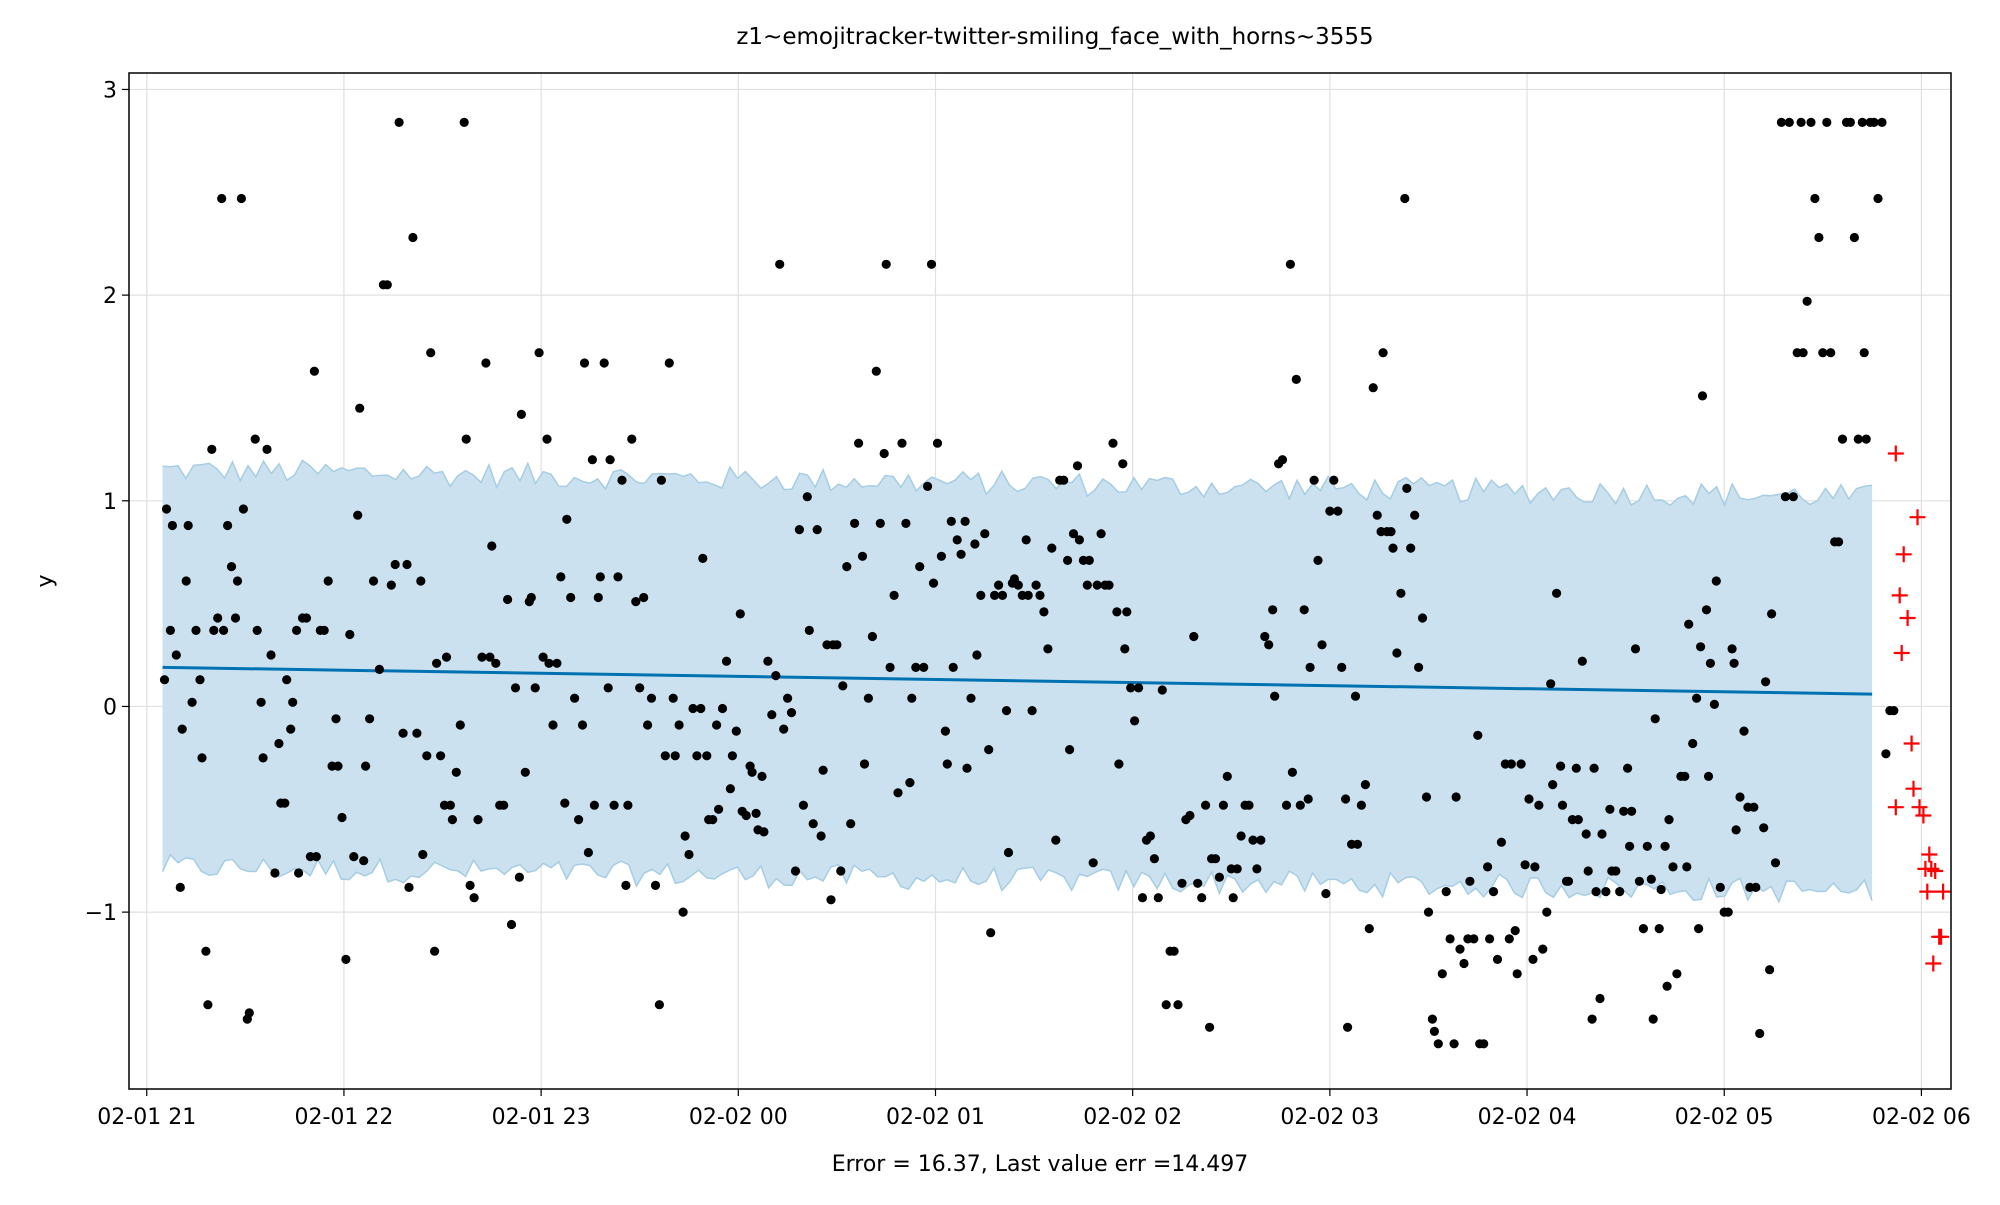 This screenshot has height=1205, width=2000. Describe the element at coordinates (541, 1117) in the screenshot. I see `x-tick-label: 02-01 23` at that location.